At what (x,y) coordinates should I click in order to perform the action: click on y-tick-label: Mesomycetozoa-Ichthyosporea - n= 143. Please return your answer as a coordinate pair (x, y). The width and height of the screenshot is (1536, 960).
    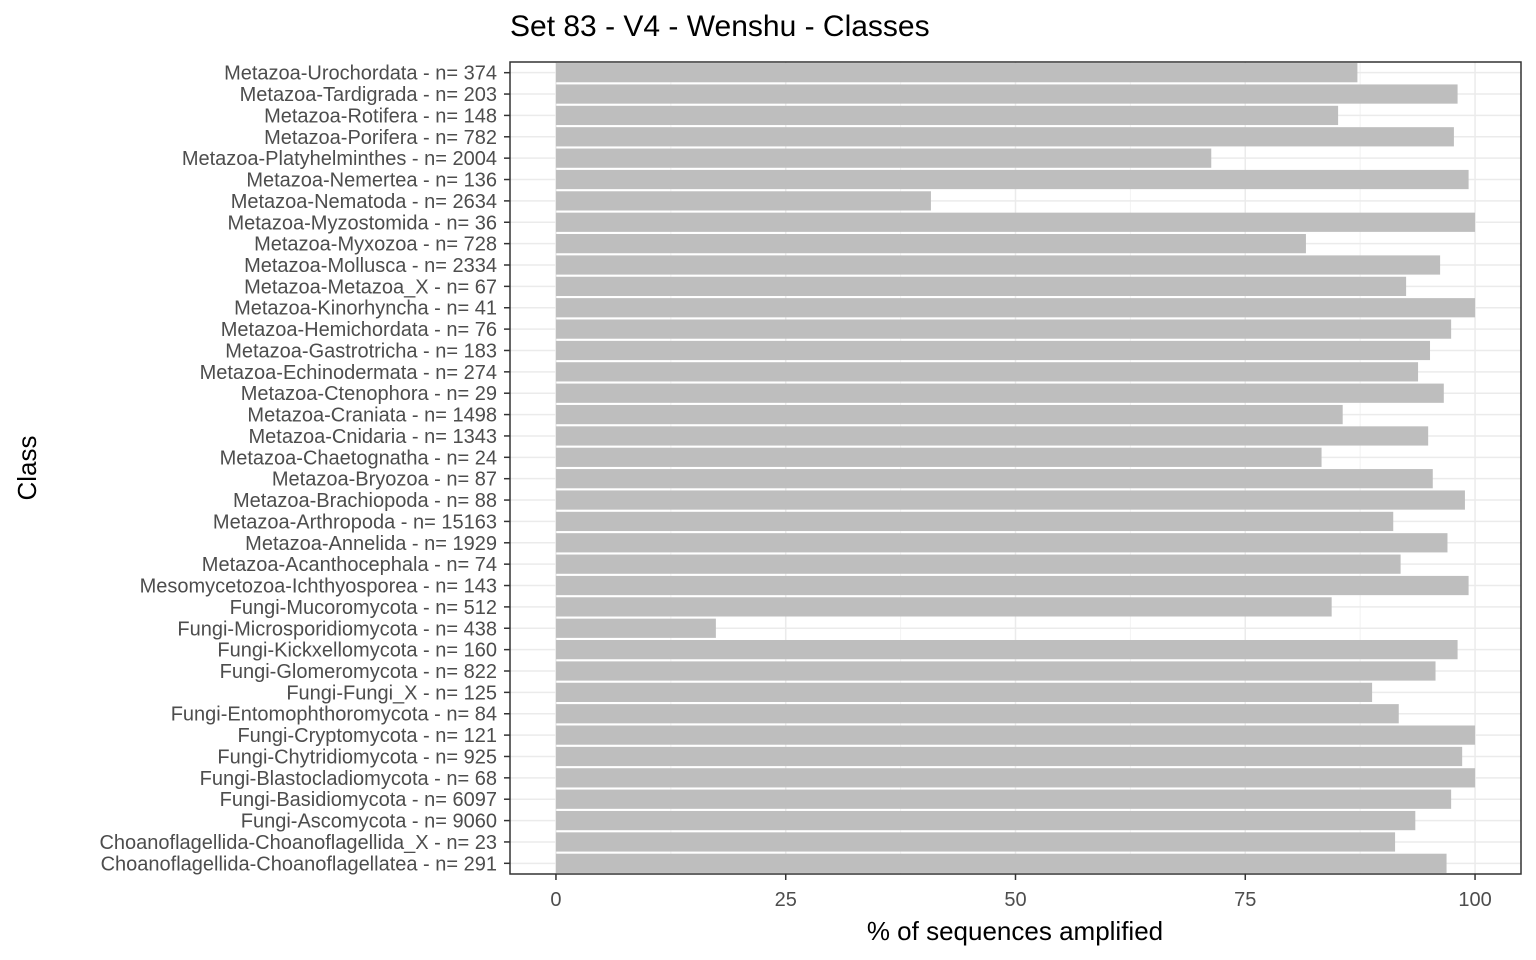
    Looking at the image, I should click on (318, 587).